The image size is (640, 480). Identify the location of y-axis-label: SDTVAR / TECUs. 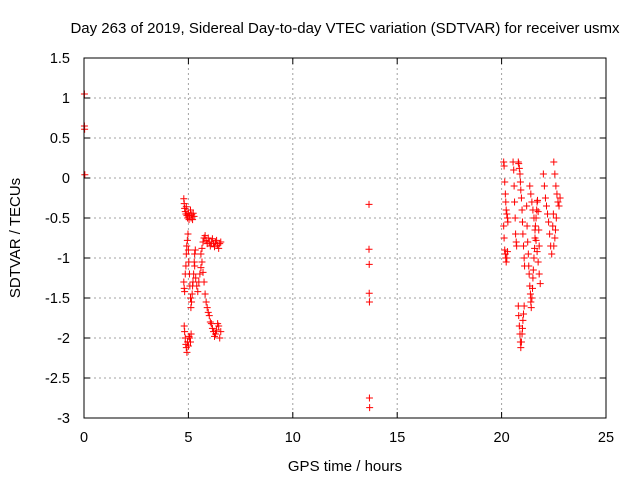
(15, 238).